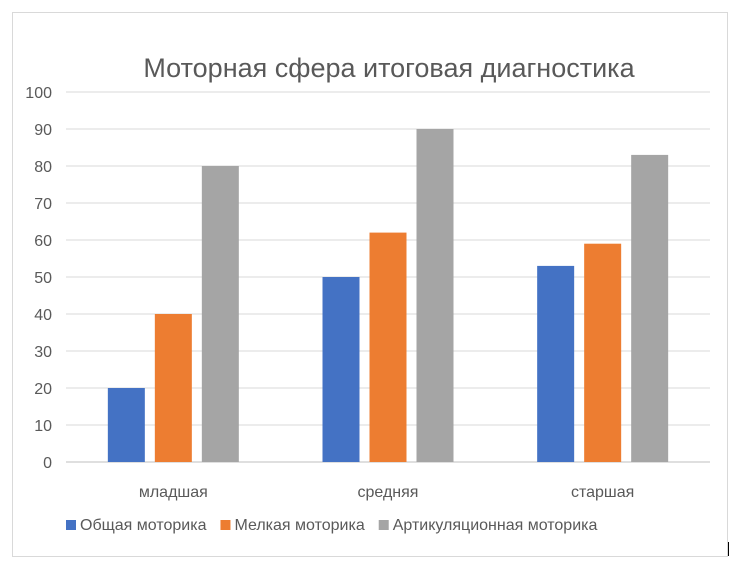 Image resolution: width=748 pixels, height=569 pixels. I want to click on x-tick-label: младшая, so click(173, 492).